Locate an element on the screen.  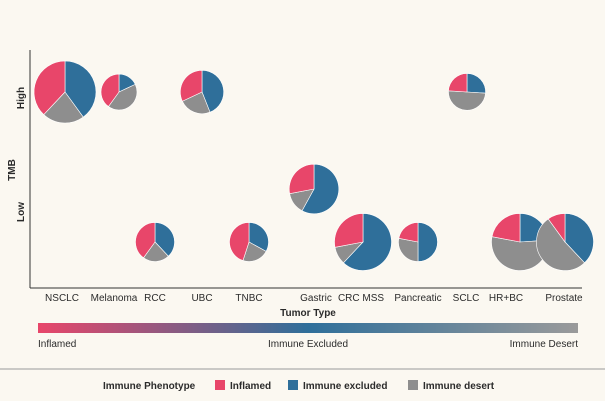
pie-slice-pancreatic-desert is located at coordinates (408, 249).